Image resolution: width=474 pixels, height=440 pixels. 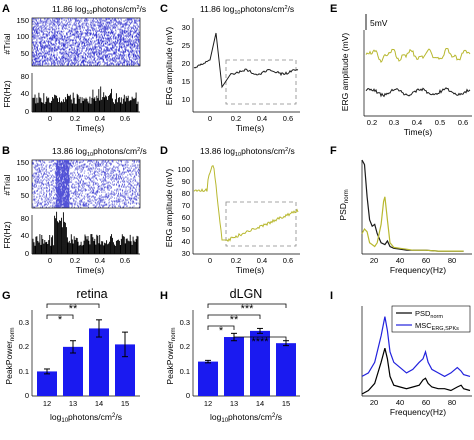 I want to click on erg-d-ytick: 80, so click(x=186, y=193).